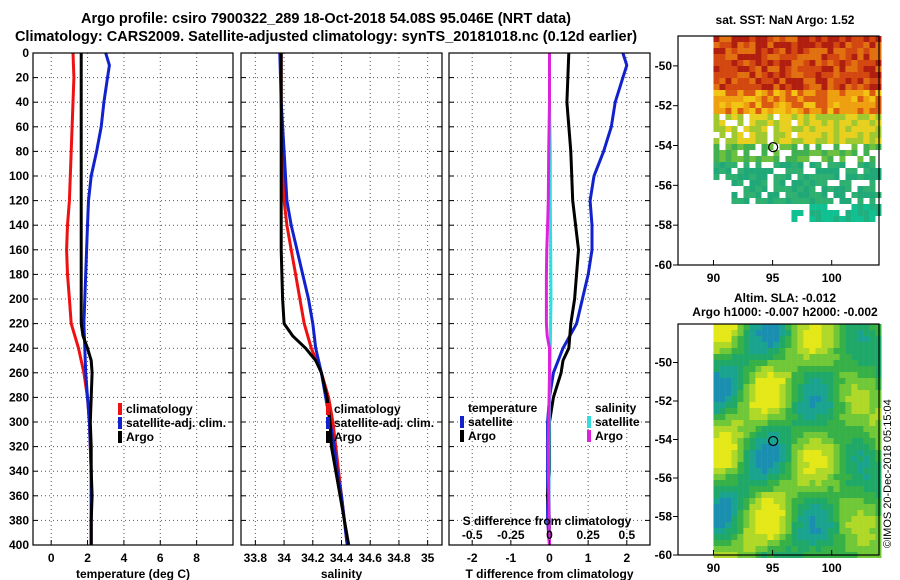  What do you see at coordinates (87, 558) in the screenshot?
I see `x-tick-label: 2` at bounding box center [87, 558].